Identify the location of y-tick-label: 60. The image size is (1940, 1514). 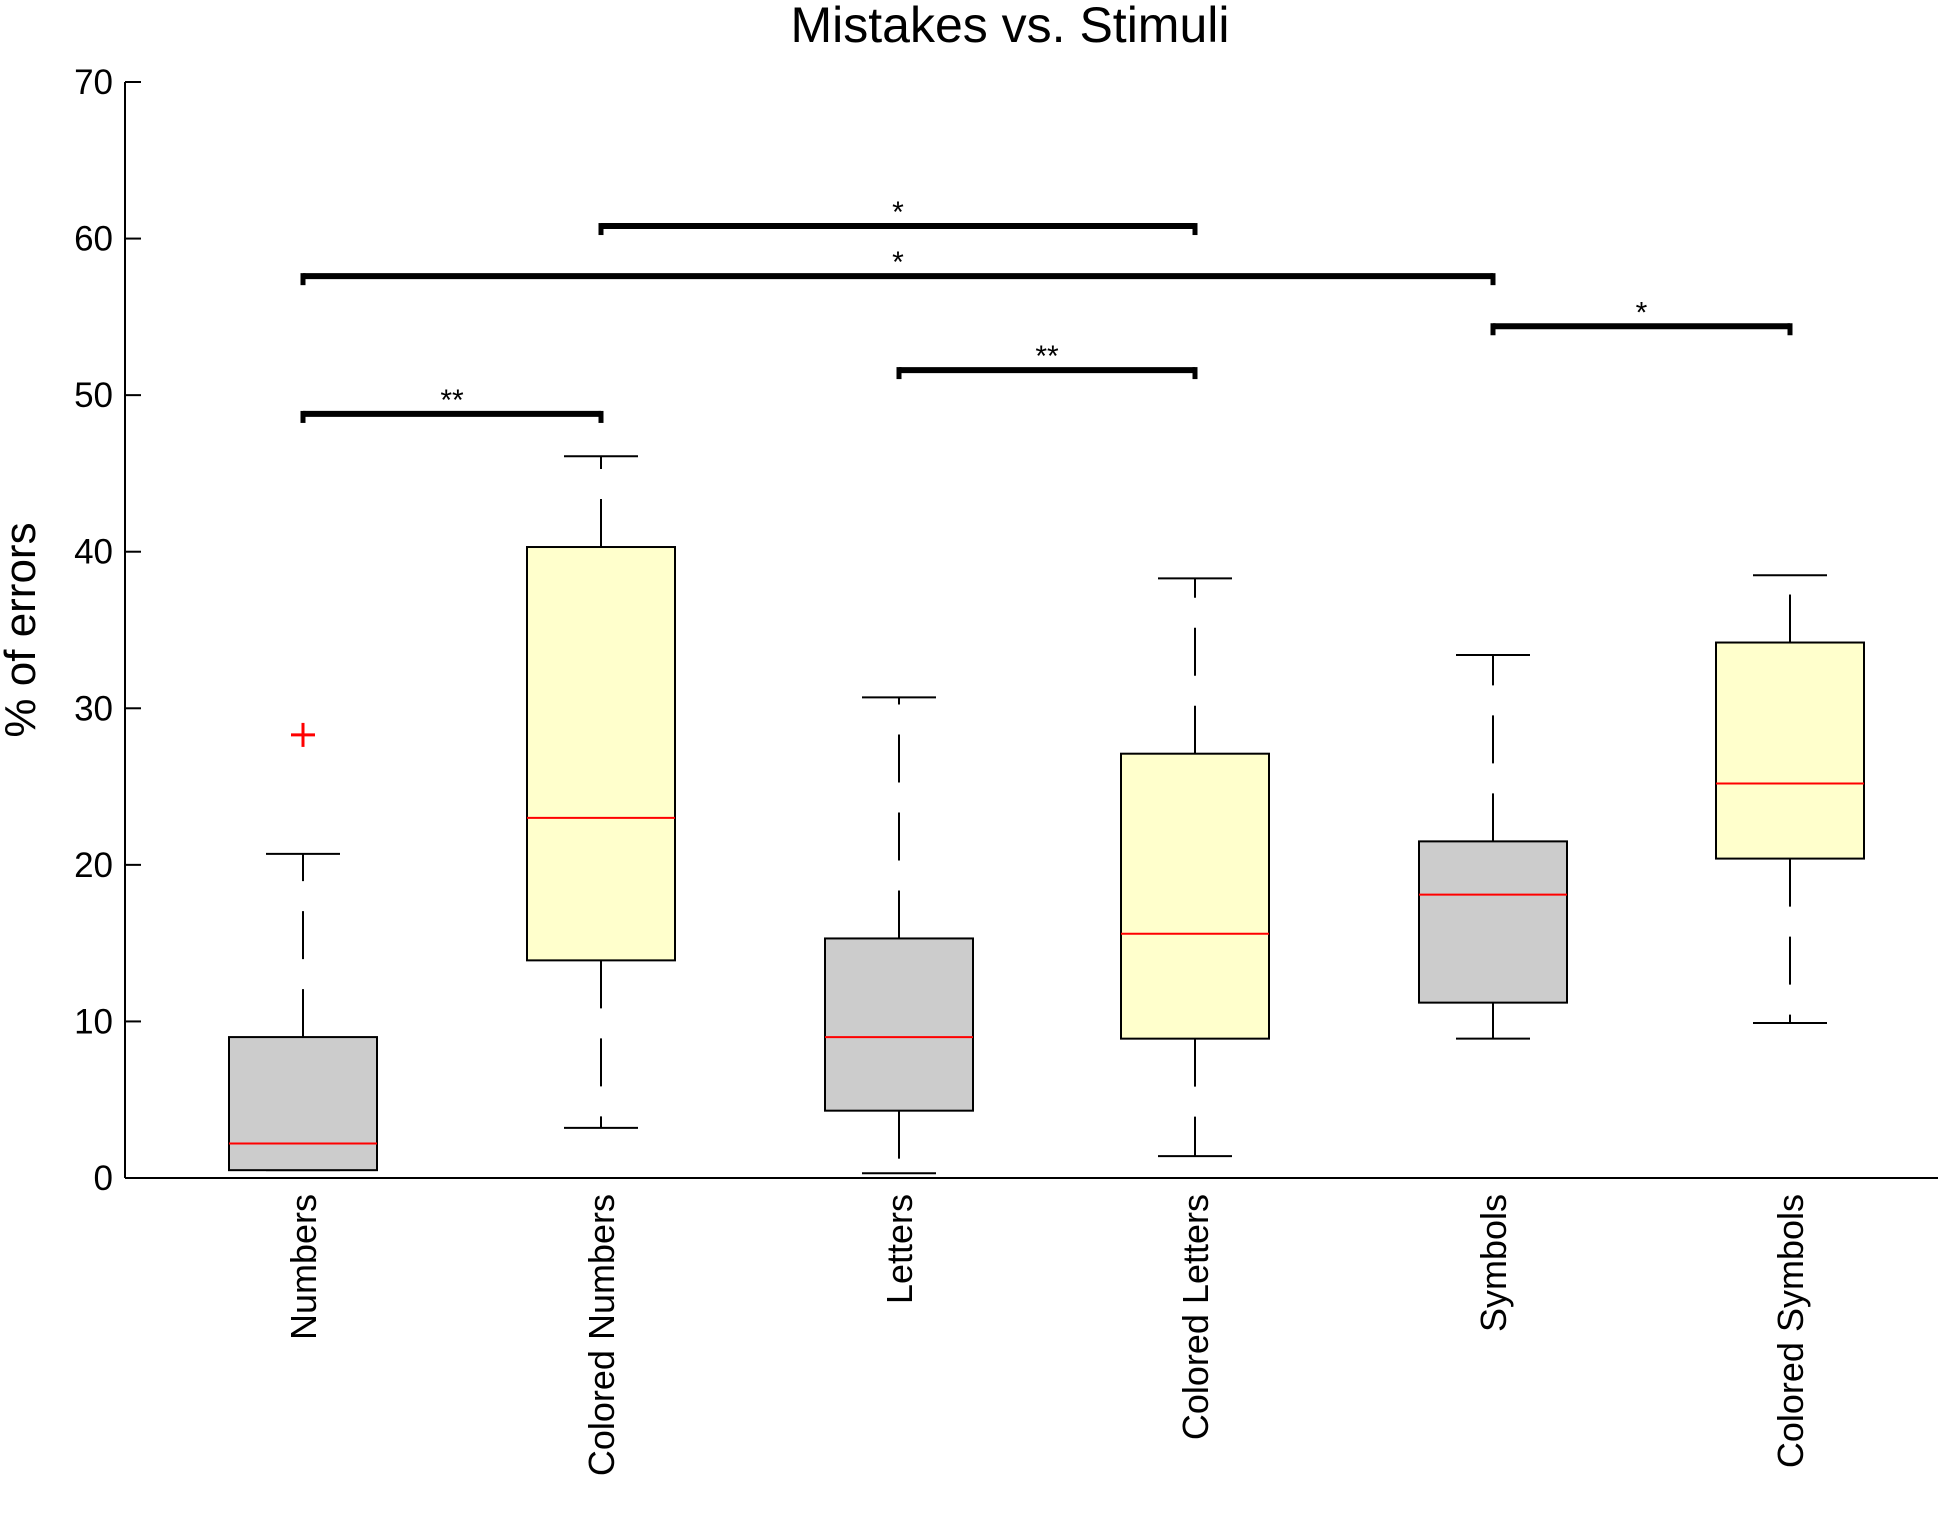
(93, 239).